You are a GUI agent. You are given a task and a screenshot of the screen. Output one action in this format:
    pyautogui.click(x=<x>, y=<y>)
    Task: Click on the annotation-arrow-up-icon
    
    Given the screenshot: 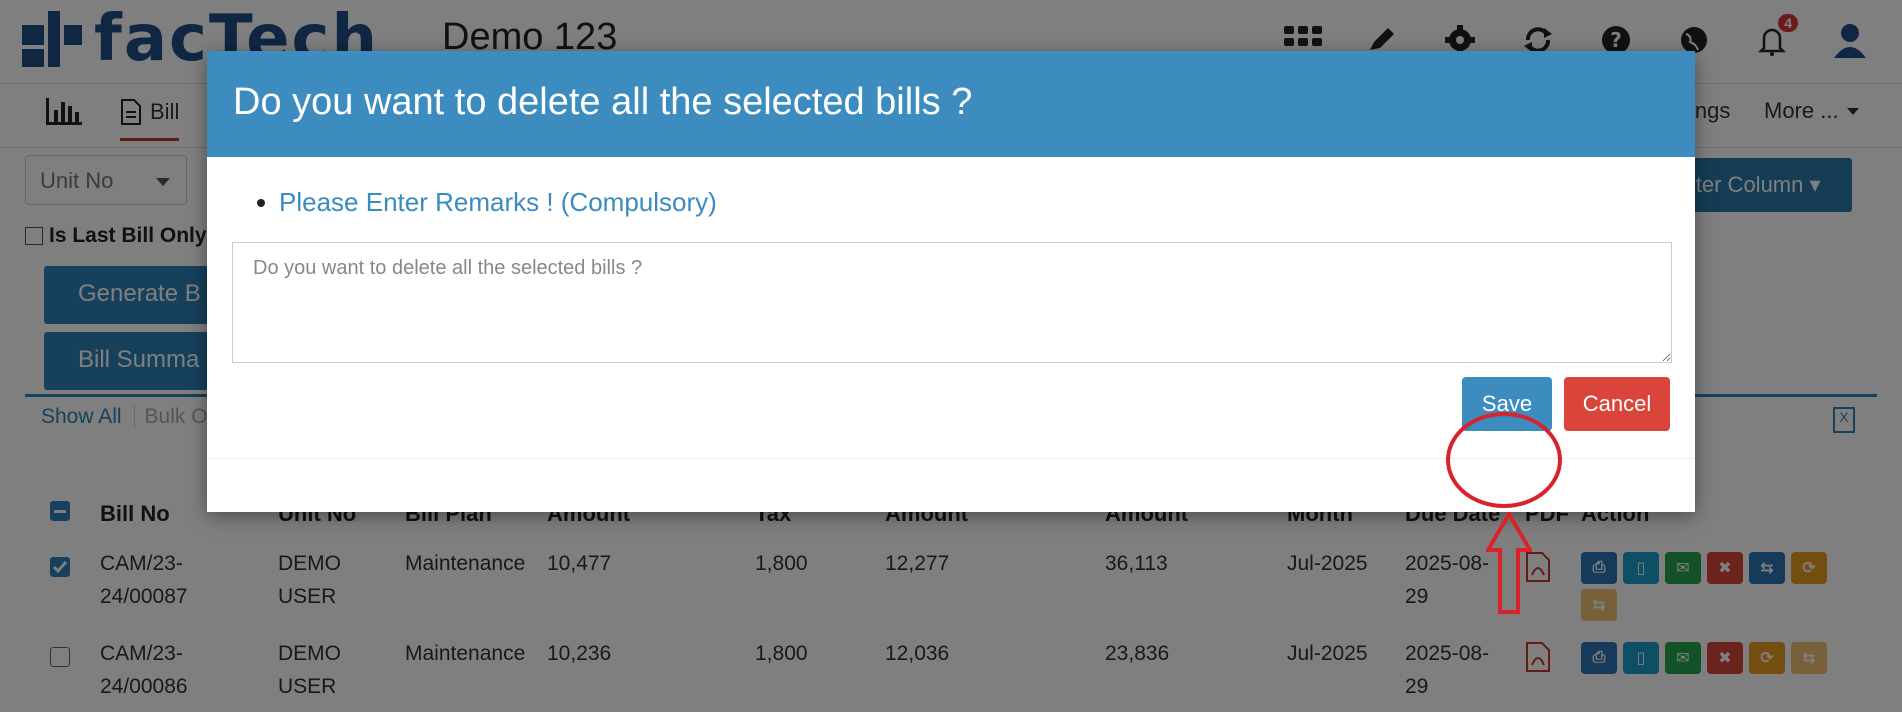 What is the action you would take?
    pyautogui.click(x=1509, y=563)
    